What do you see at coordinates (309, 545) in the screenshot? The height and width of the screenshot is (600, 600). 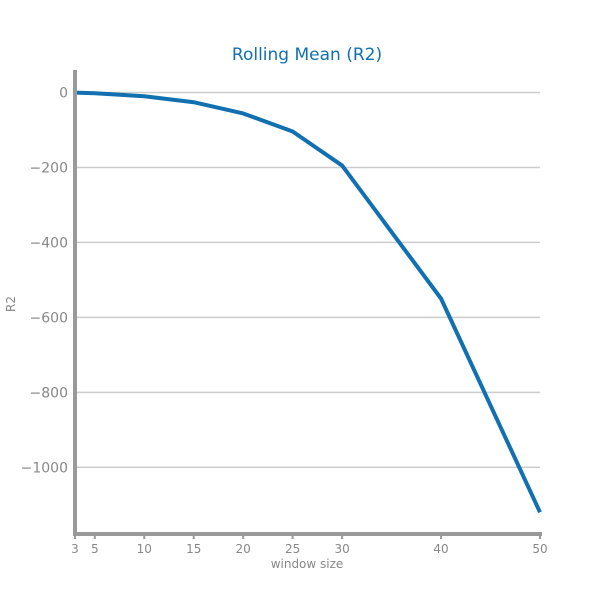 I see `x-axis-ticks: 3 5 10 15 20 25 30 40 50` at bounding box center [309, 545].